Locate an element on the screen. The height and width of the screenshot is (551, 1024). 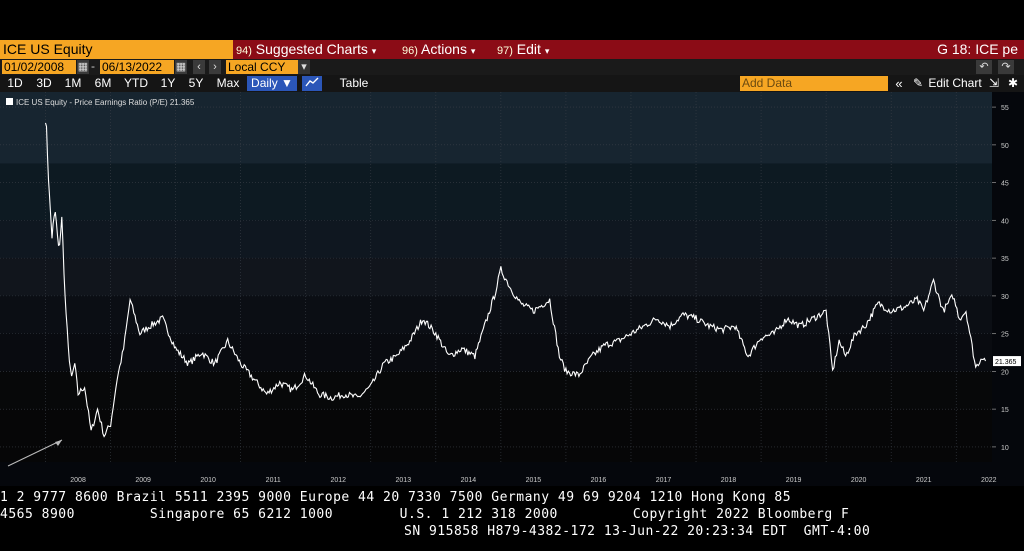
page-title: G 18: ICE pe is located at coordinates (977, 49).